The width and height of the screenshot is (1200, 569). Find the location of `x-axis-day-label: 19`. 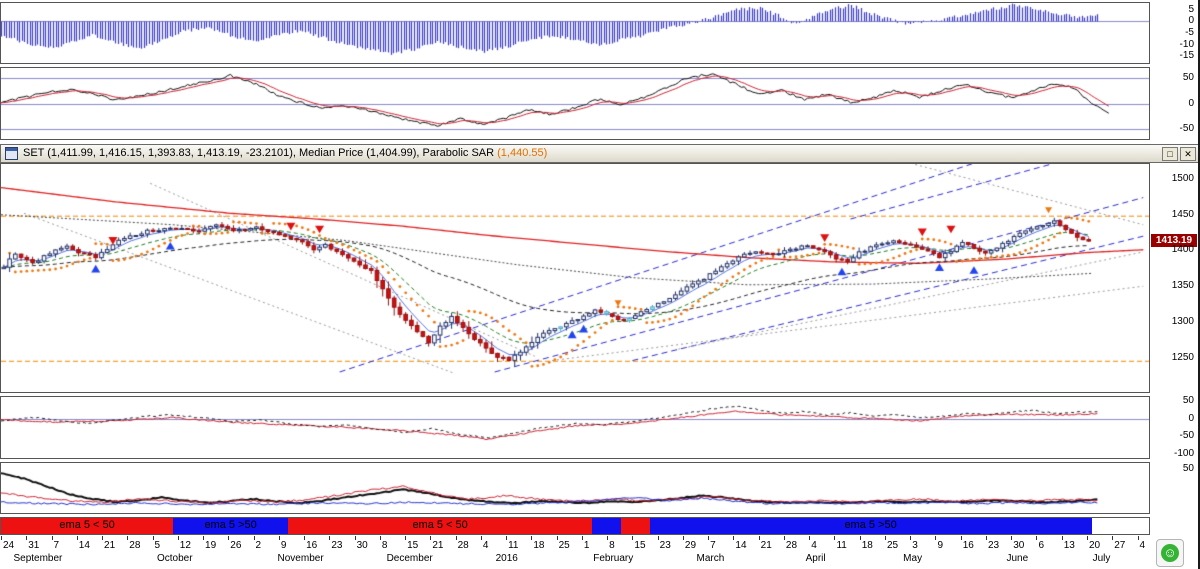

x-axis-day-label: 19 is located at coordinates (211, 545).